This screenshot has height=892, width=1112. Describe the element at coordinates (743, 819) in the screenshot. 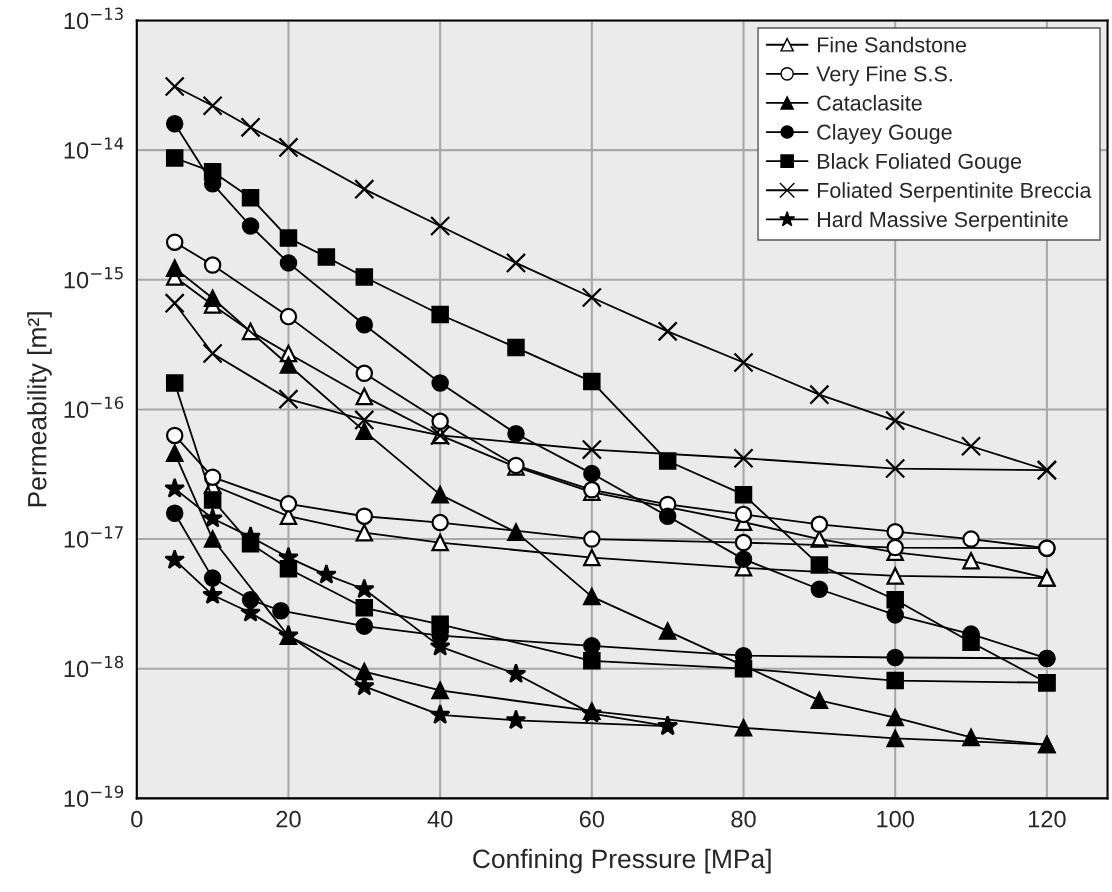

I see `x-tick-label: 80` at that location.